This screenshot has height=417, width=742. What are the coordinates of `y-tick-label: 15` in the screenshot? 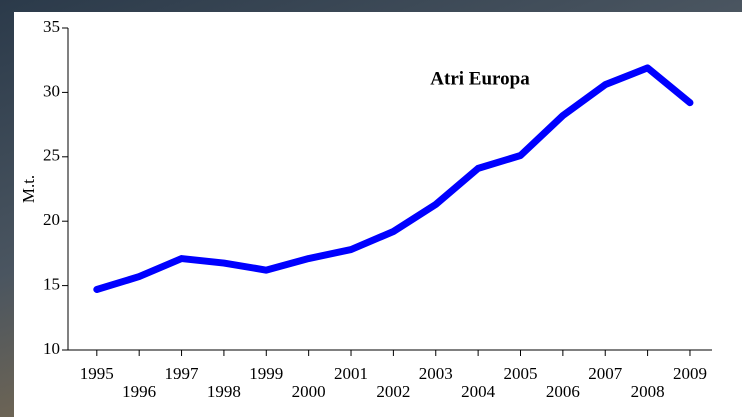 It's located at (51, 284).